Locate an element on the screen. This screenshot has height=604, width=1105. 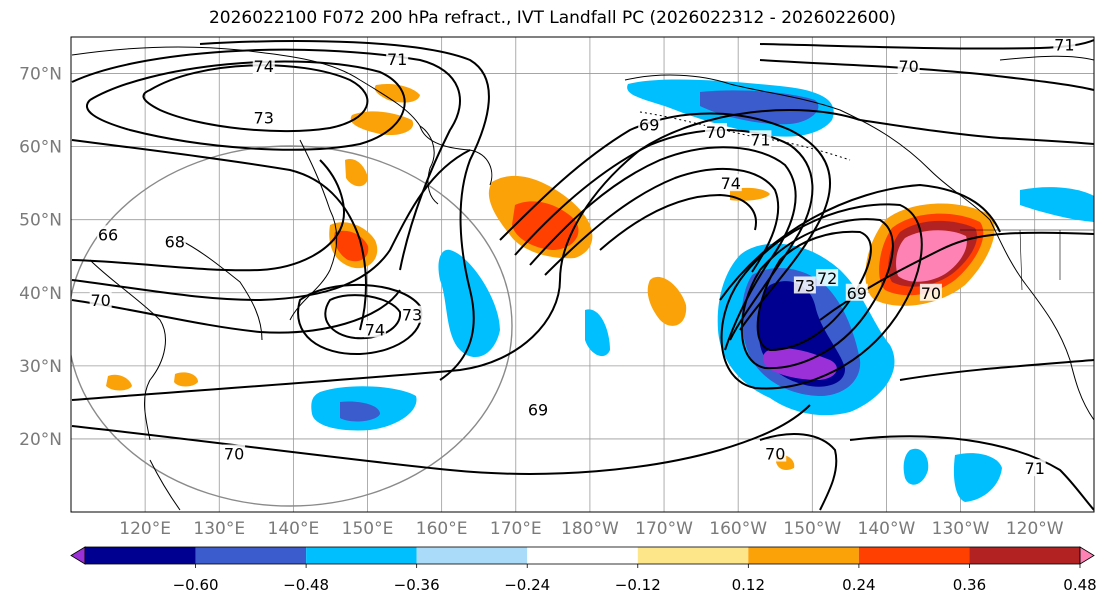
longitude-label: 130°E is located at coordinates (219, 529).